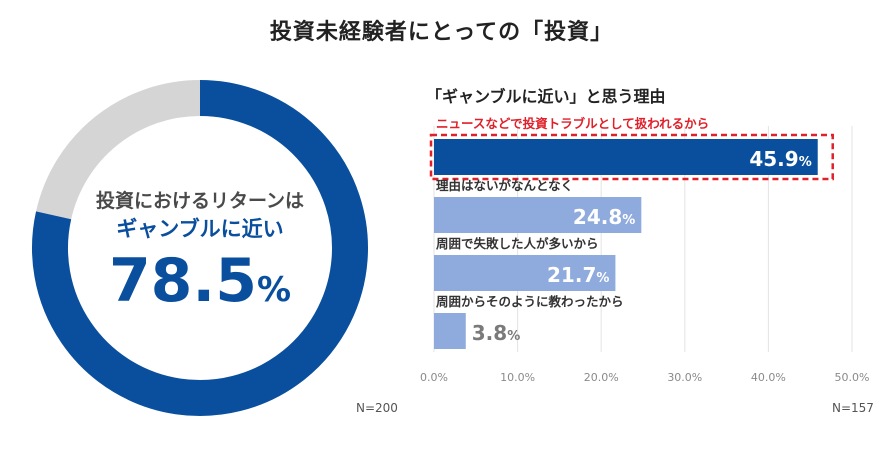  Describe the element at coordinates (684, 377) in the screenshot. I see `x-tick-label: 30.0%` at that location.